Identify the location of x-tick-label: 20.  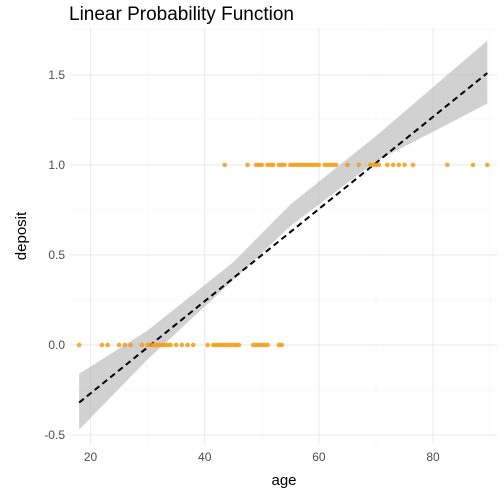
(91, 457).